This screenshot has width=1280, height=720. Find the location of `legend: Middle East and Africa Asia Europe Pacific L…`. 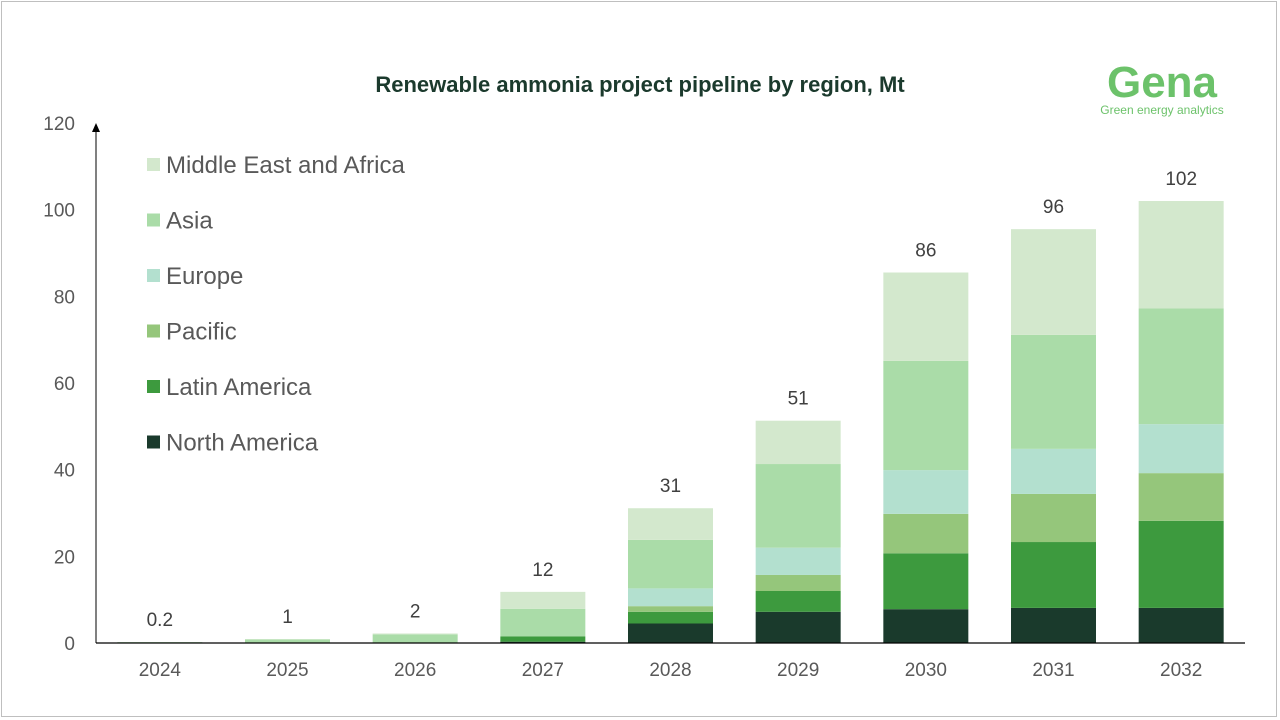

legend: Middle East and Africa Asia Europe Pacific L… is located at coordinates (276, 304).